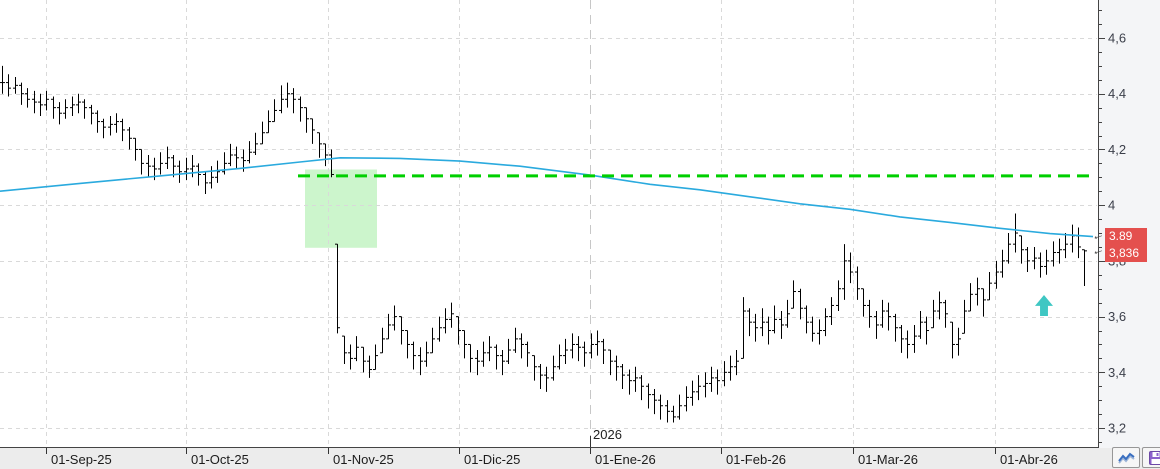 The height and width of the screenshot is (469, 1160). I want to click on x-axis-tick-label: 01-Feb-26, so click(756, 459).